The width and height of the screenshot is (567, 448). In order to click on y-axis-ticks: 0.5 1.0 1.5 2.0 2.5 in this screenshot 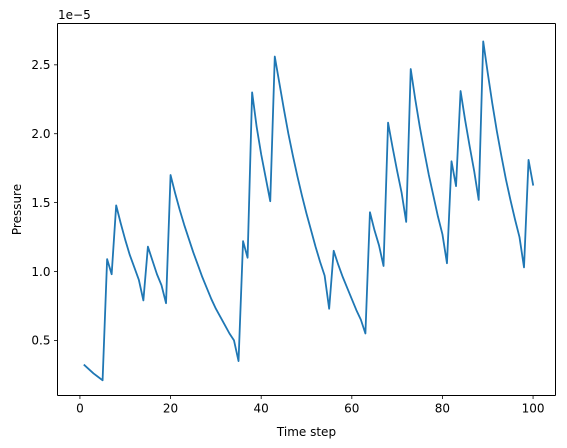, I will do `click(44, 203)`.